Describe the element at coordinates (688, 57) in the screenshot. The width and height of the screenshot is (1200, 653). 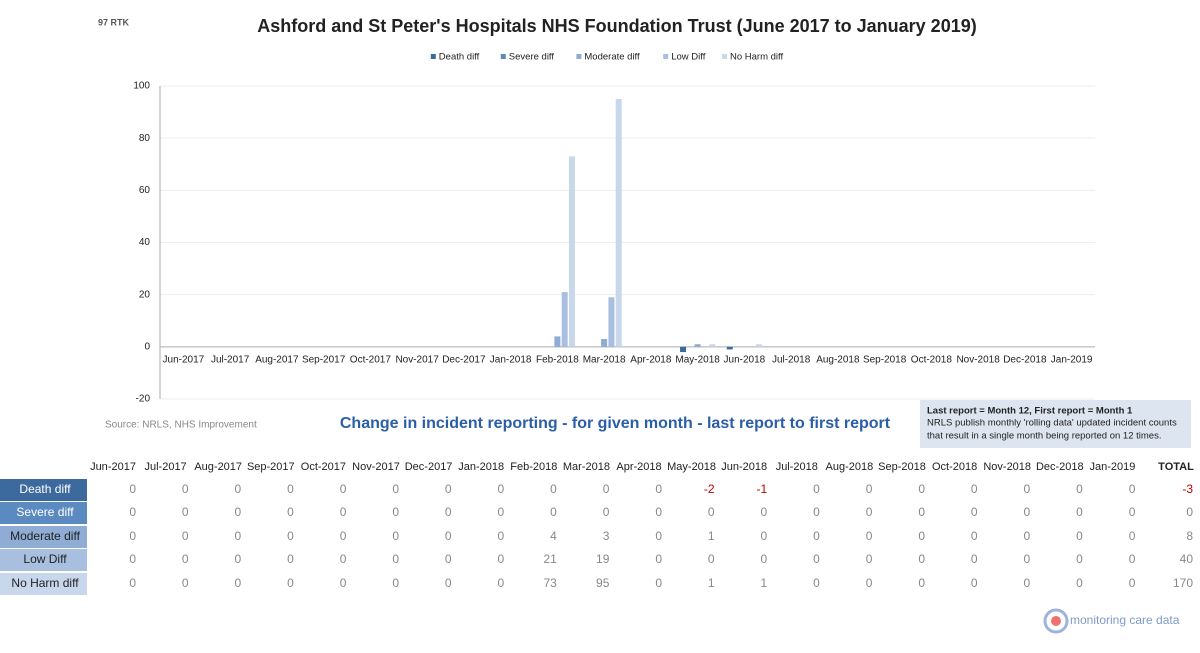
I see `legend-label: Low Diff` at that location.